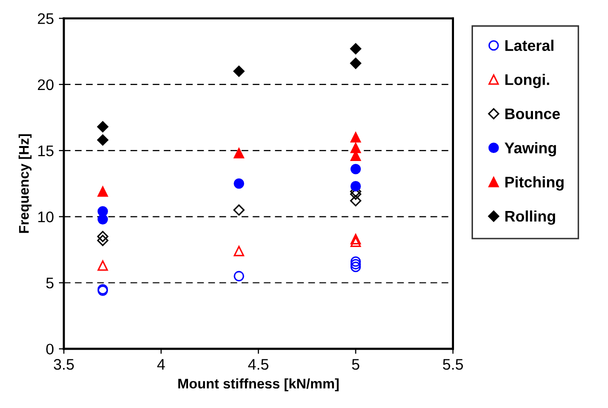 This screenshot has height=408, width=608. What do you see at coordinates (530, 217) in the screenshot?
I see `legend-label: Rolling` at bounding box center [530, 217].